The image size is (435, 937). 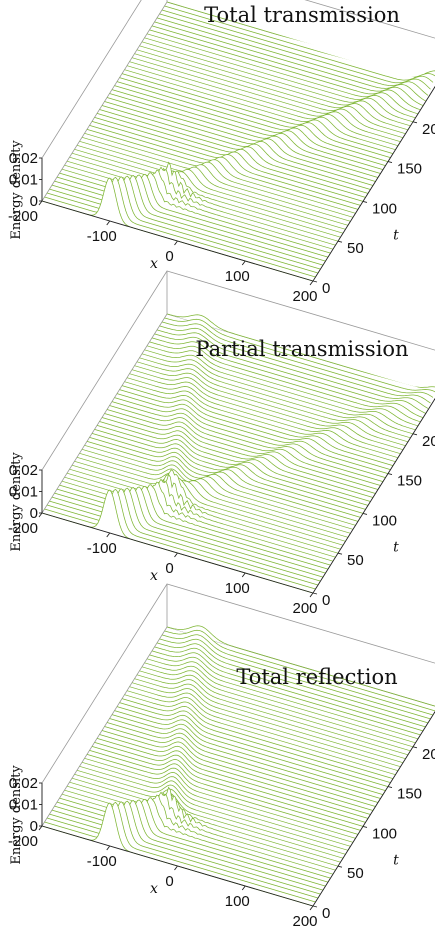 What do you see at coordinates (316, 677) in the screenshot?
I see `chart-title: Total reflection` at bounding box center [316, 677].